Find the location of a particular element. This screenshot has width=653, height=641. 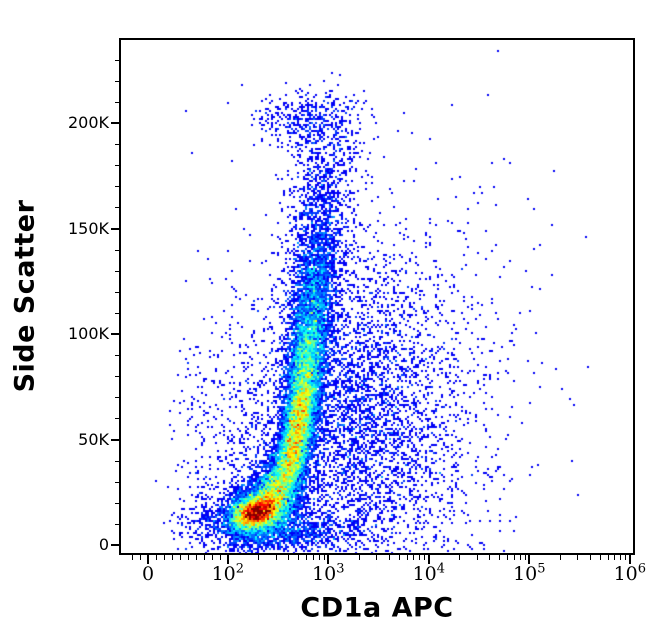

y-tick-label: 50K is located at coordinates (93, 439).